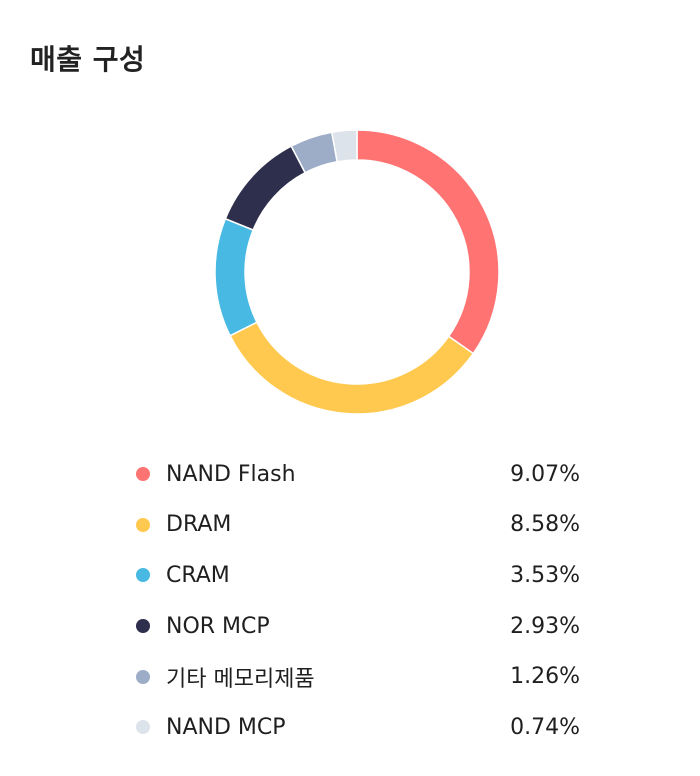 This screenshot has width=700, height=776. Describe the element at coordinates (265, 188) in the screenshot. I see `donut-slice-nor-mcp` at that location.